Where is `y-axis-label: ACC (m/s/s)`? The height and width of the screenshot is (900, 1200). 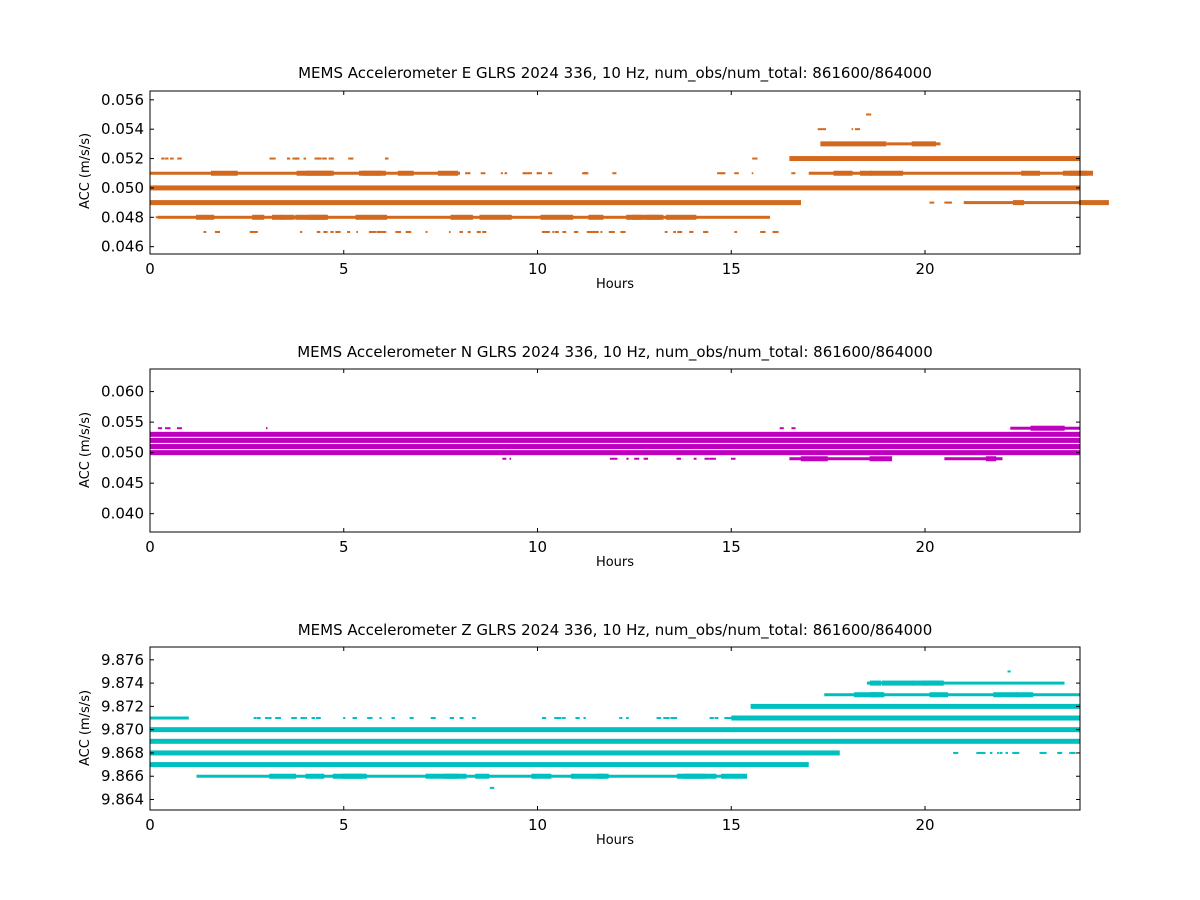 y-axis-label: ACC (m/s/s) is located at coordinates (85, 171).